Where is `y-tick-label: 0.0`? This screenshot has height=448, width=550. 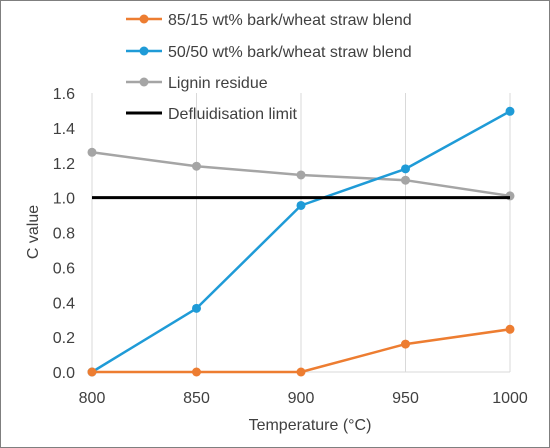
y-tick-label: 0.0 is located at coordinates (64, 373).